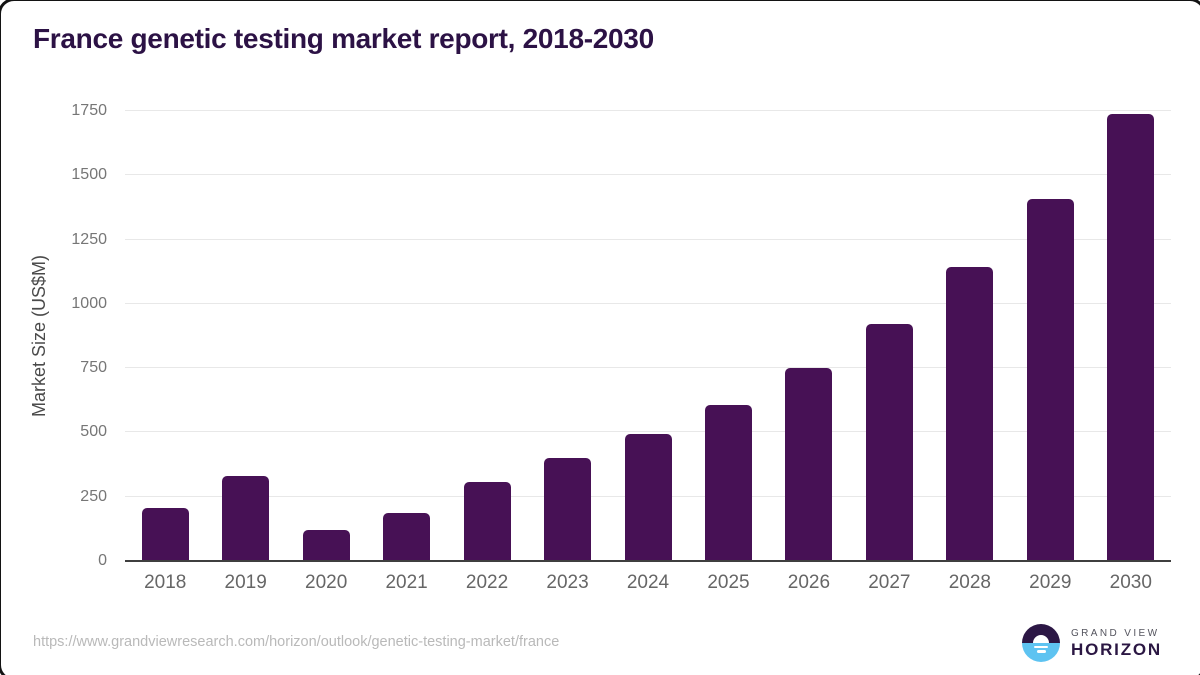 This screenshot has width=1200, height=675. I want to click on y-tick-label-0: 0, so click(102, 560).